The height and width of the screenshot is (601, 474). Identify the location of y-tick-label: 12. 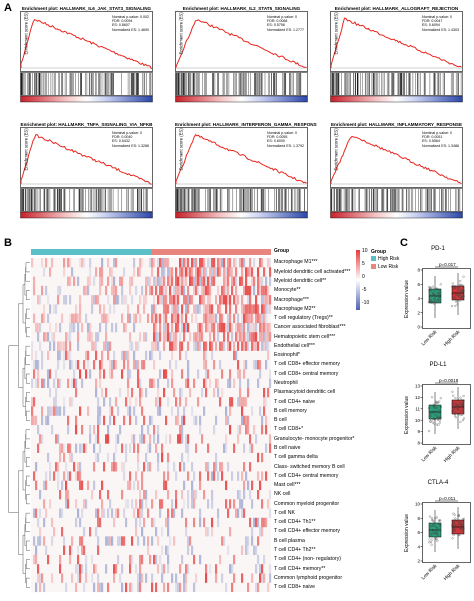
(418, 397).